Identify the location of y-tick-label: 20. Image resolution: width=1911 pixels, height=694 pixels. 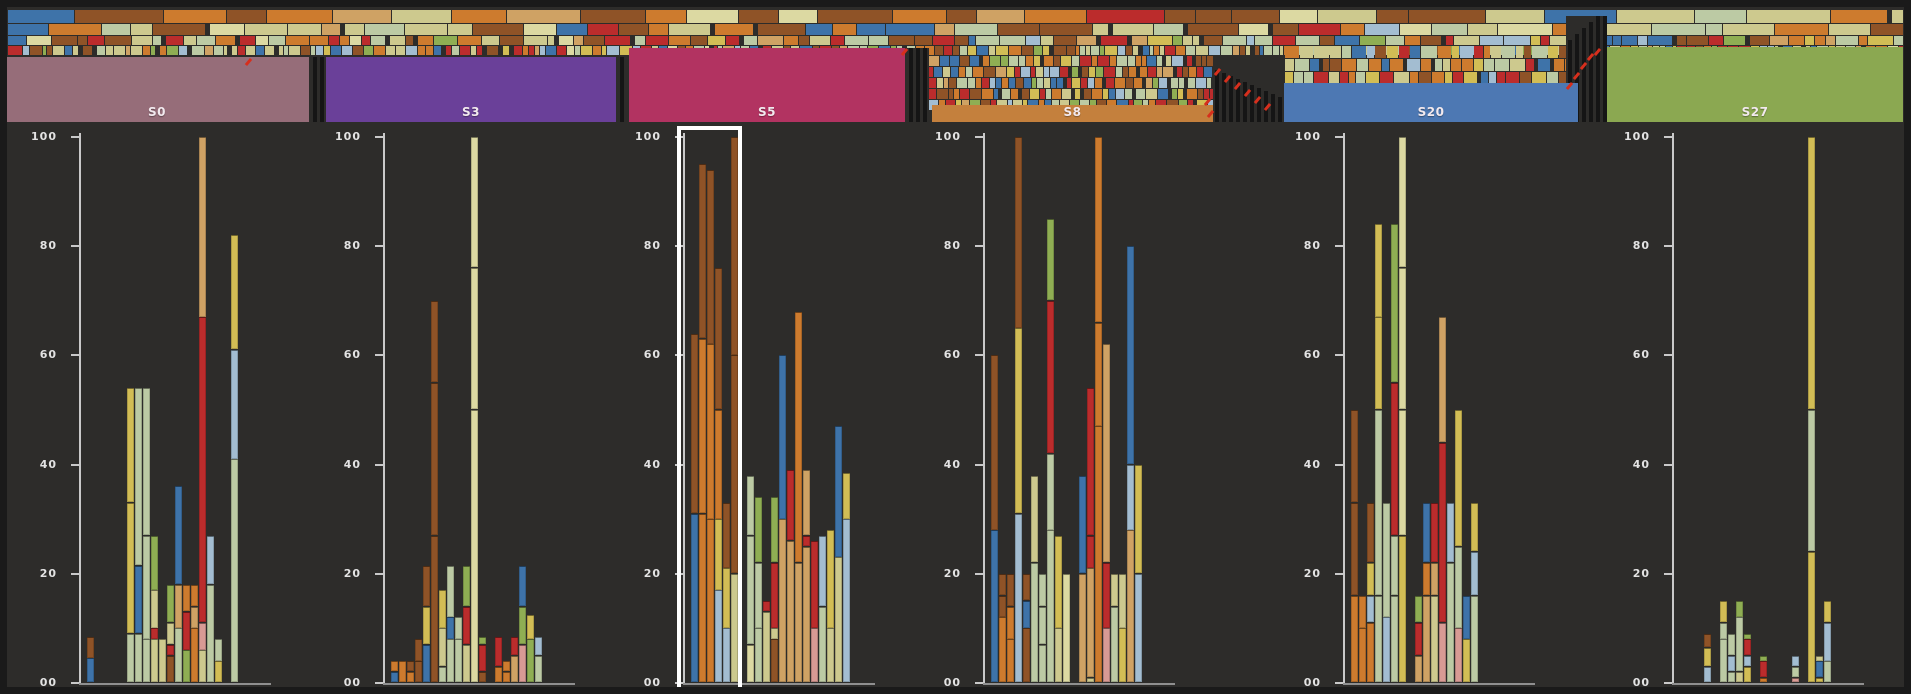
(1312, 573).